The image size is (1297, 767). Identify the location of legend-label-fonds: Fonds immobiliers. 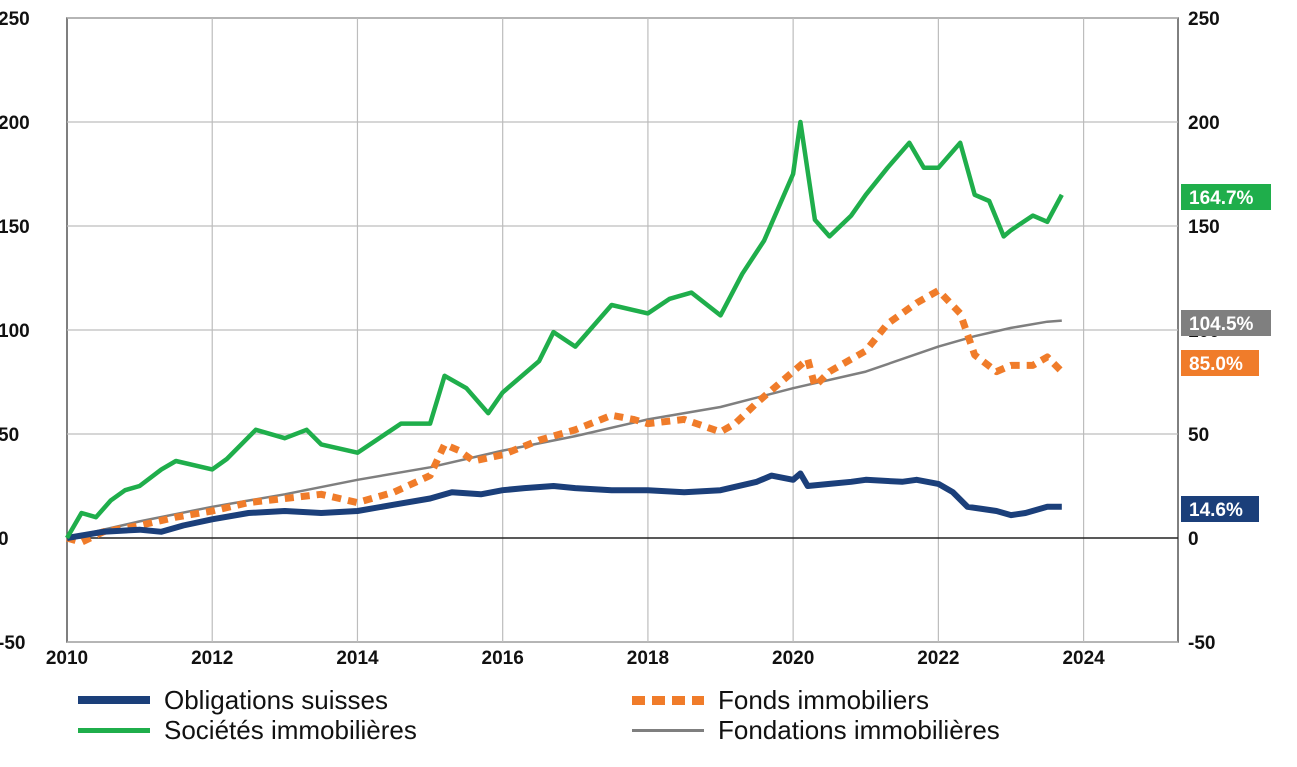
(823, 699).